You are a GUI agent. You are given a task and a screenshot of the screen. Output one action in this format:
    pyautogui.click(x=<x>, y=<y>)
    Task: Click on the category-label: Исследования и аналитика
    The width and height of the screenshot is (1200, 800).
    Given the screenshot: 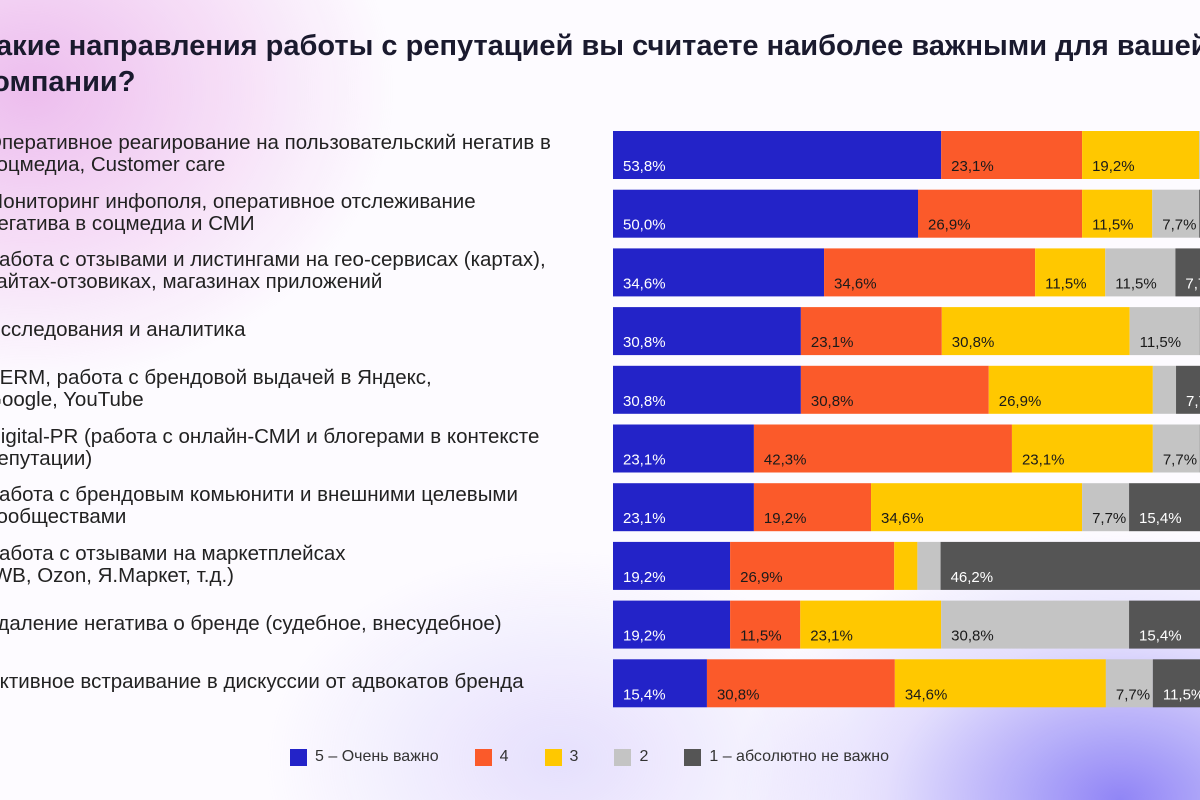 What is the action you would take?
    pyautogui.click(x=305, y=330)
    